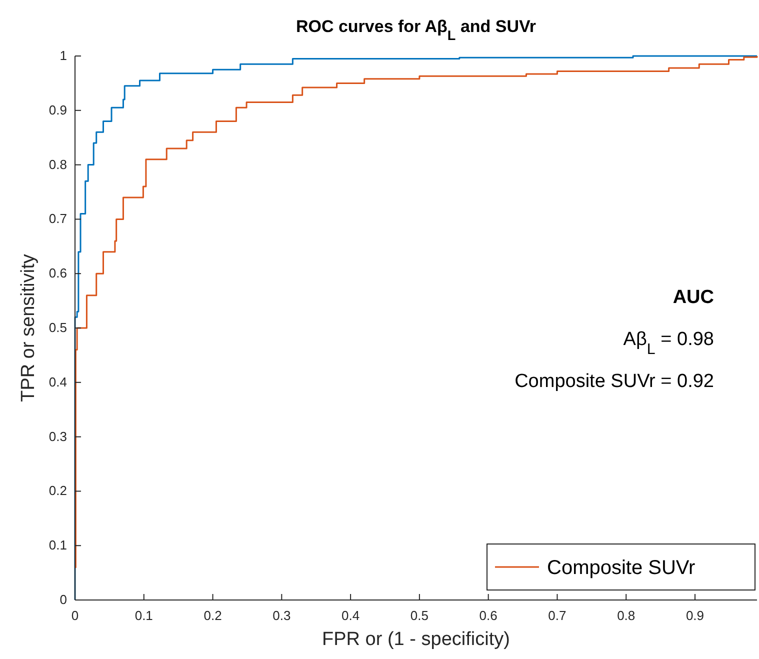 Image resolution: width=759 pixels, height=659 pixels. Describe the element at coordinates (351, 615) in the screenshot. I see `x-tick-label: 0.4` at that location.